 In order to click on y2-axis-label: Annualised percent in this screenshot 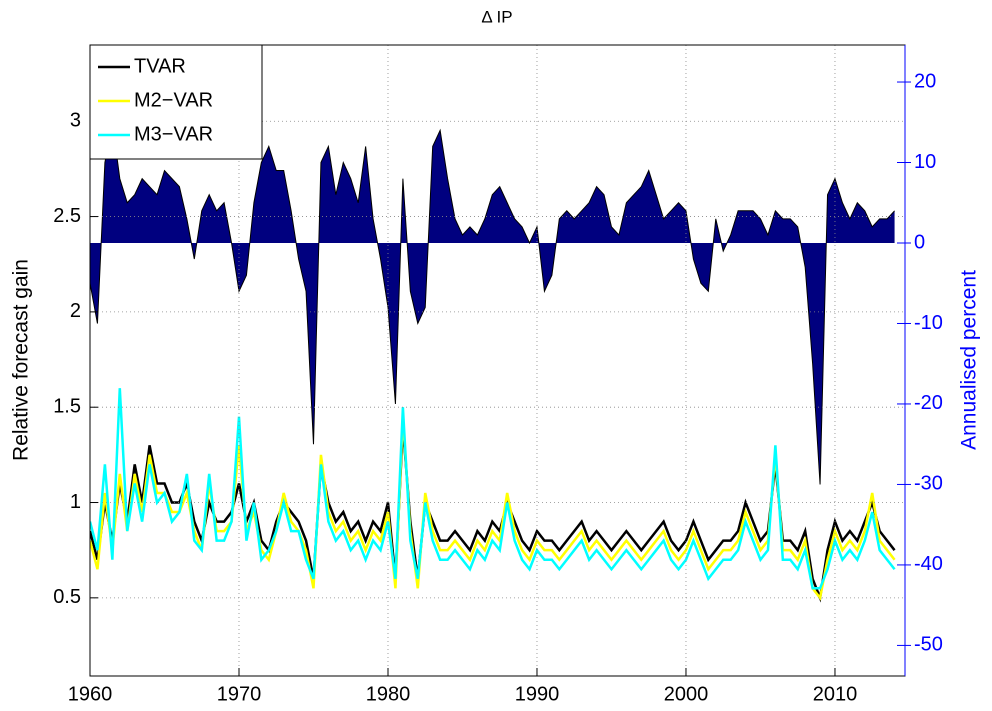, I will do `click(969, 360)`.